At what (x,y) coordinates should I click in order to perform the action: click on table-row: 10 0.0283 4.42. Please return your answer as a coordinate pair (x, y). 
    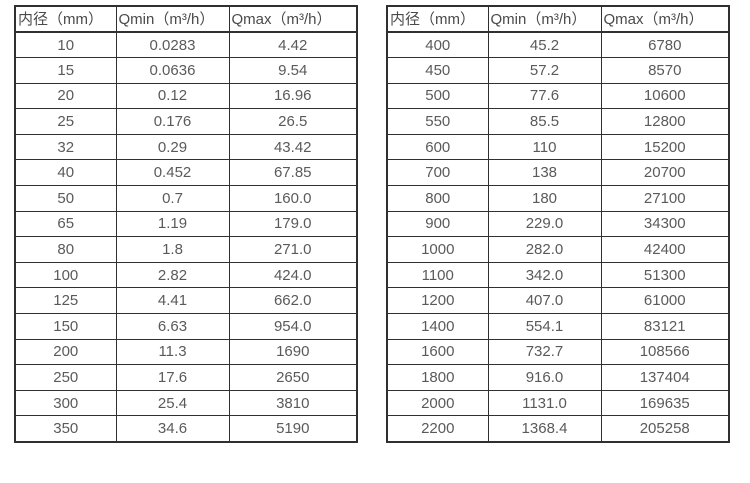
    Looking at the image, I should click on (186, 45).